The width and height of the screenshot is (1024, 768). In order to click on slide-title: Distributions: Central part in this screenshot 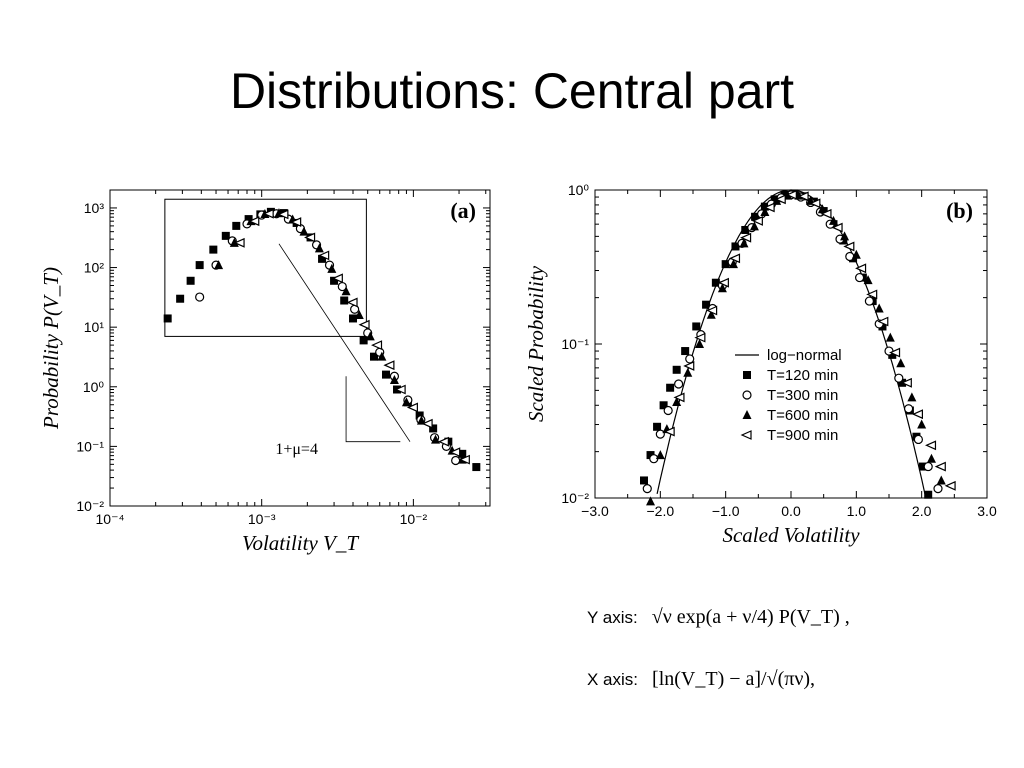, I will do `click(512, 91)`.